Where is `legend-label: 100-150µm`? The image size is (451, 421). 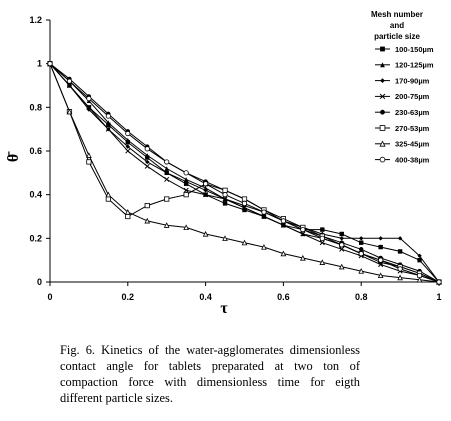 legend-label: 100-150µm is located at coordinates (414, 49).